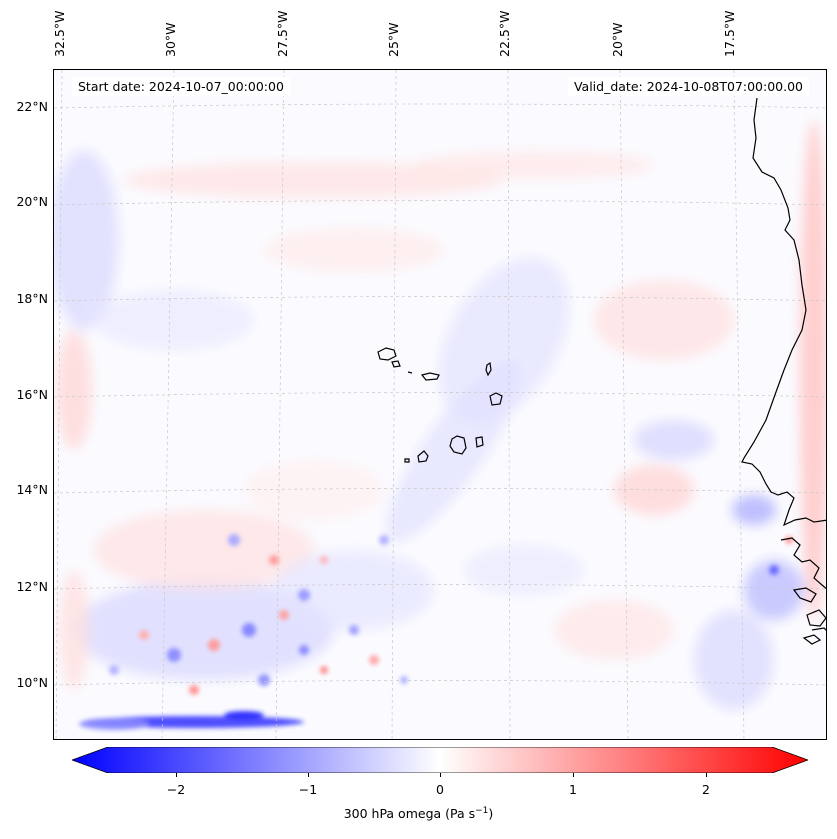  What do you see at coordinates (32, 298) in the screenshot?
I see `lat-label-18n: 18°N` at bounding box center [32, 298].